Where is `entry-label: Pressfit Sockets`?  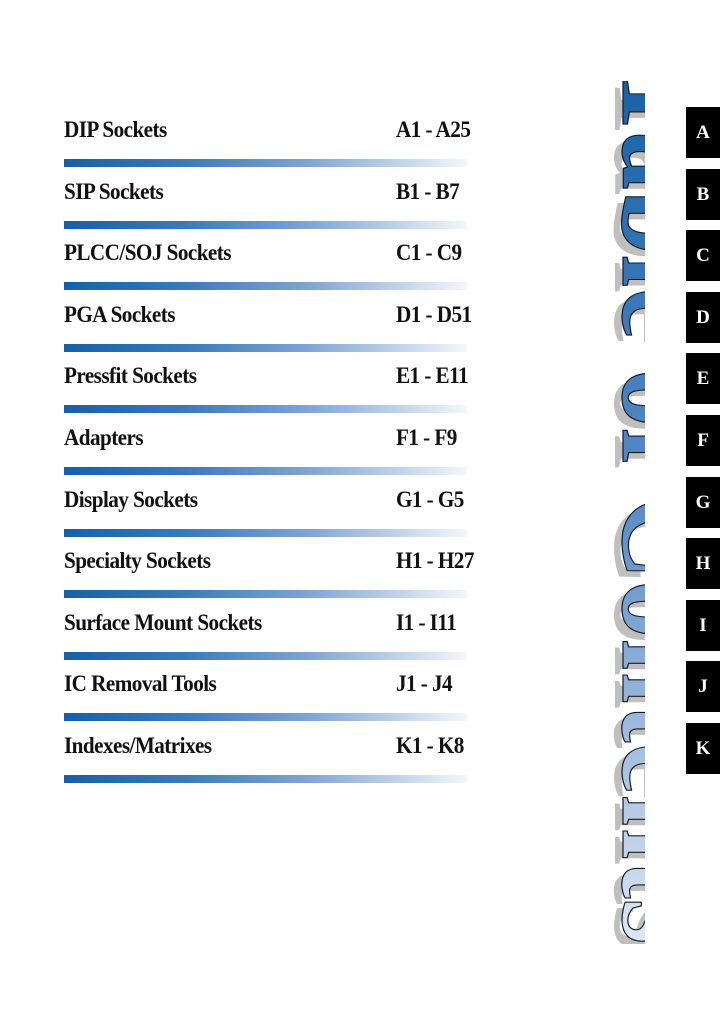 entry-label: Pressfit Sockets is located at coordinates (130, 376).